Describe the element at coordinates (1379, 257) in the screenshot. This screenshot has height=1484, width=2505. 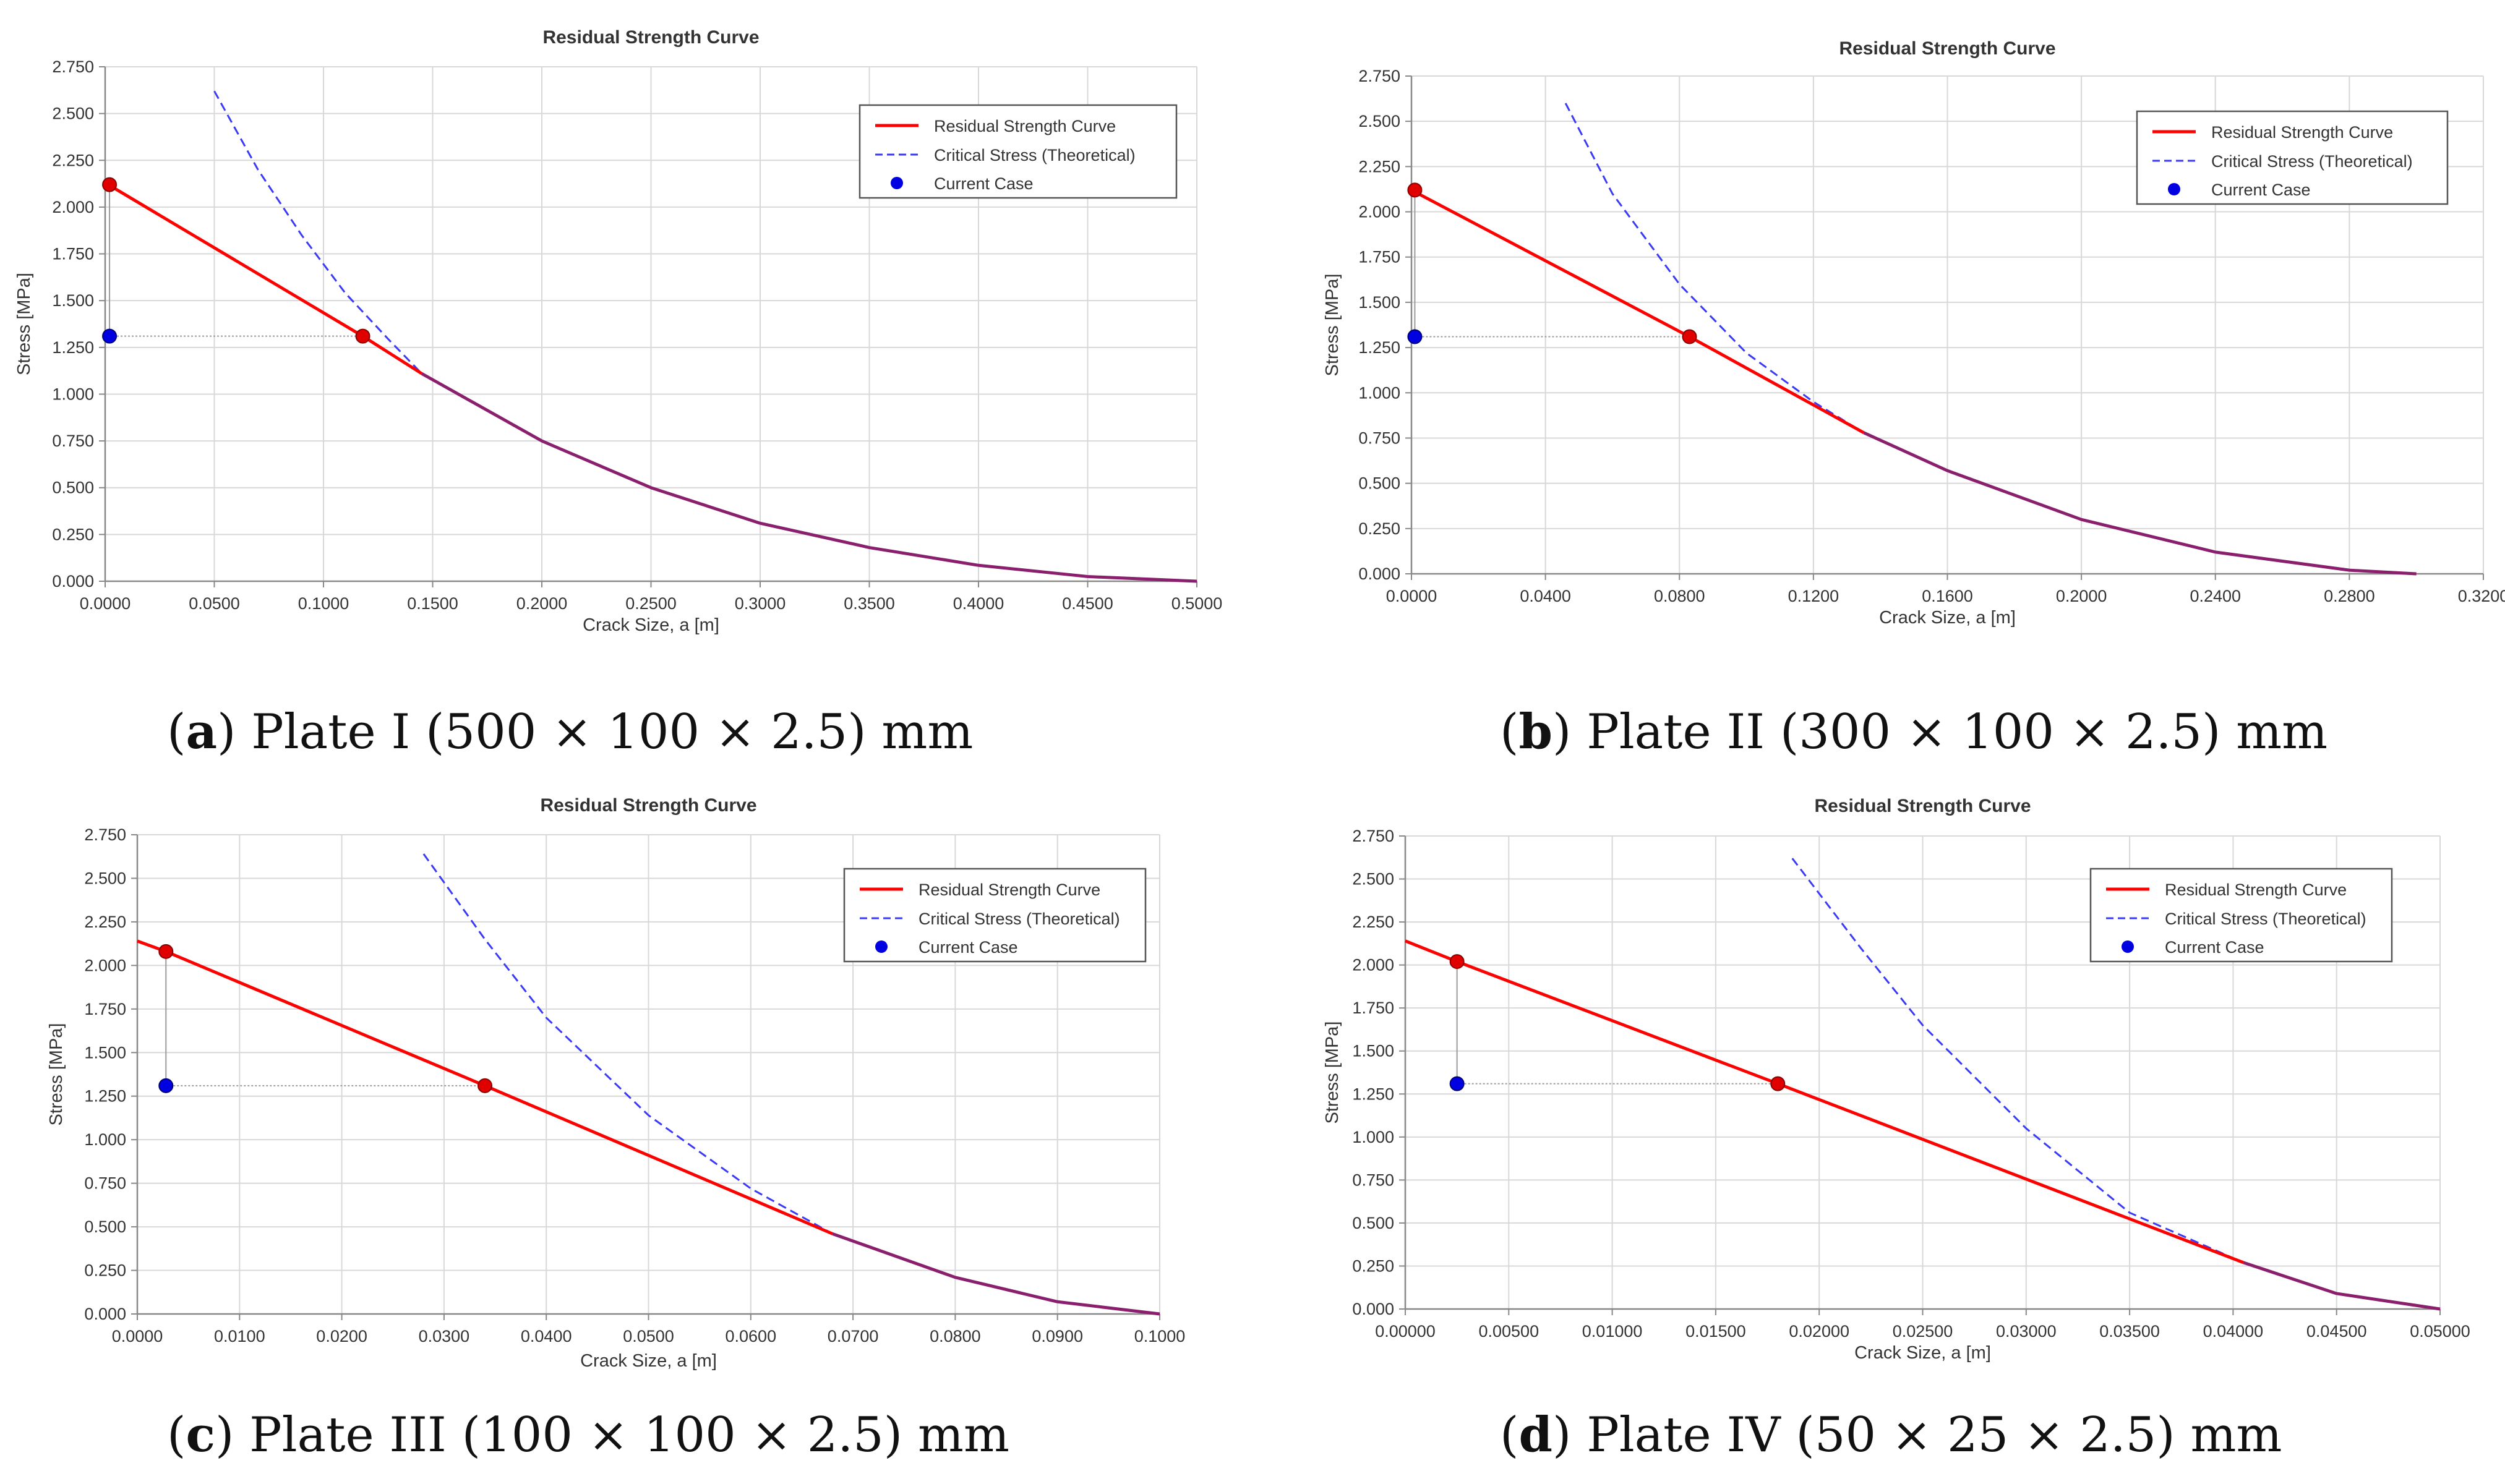
I see `chart-b-ytick-label: 1.750` at that location.